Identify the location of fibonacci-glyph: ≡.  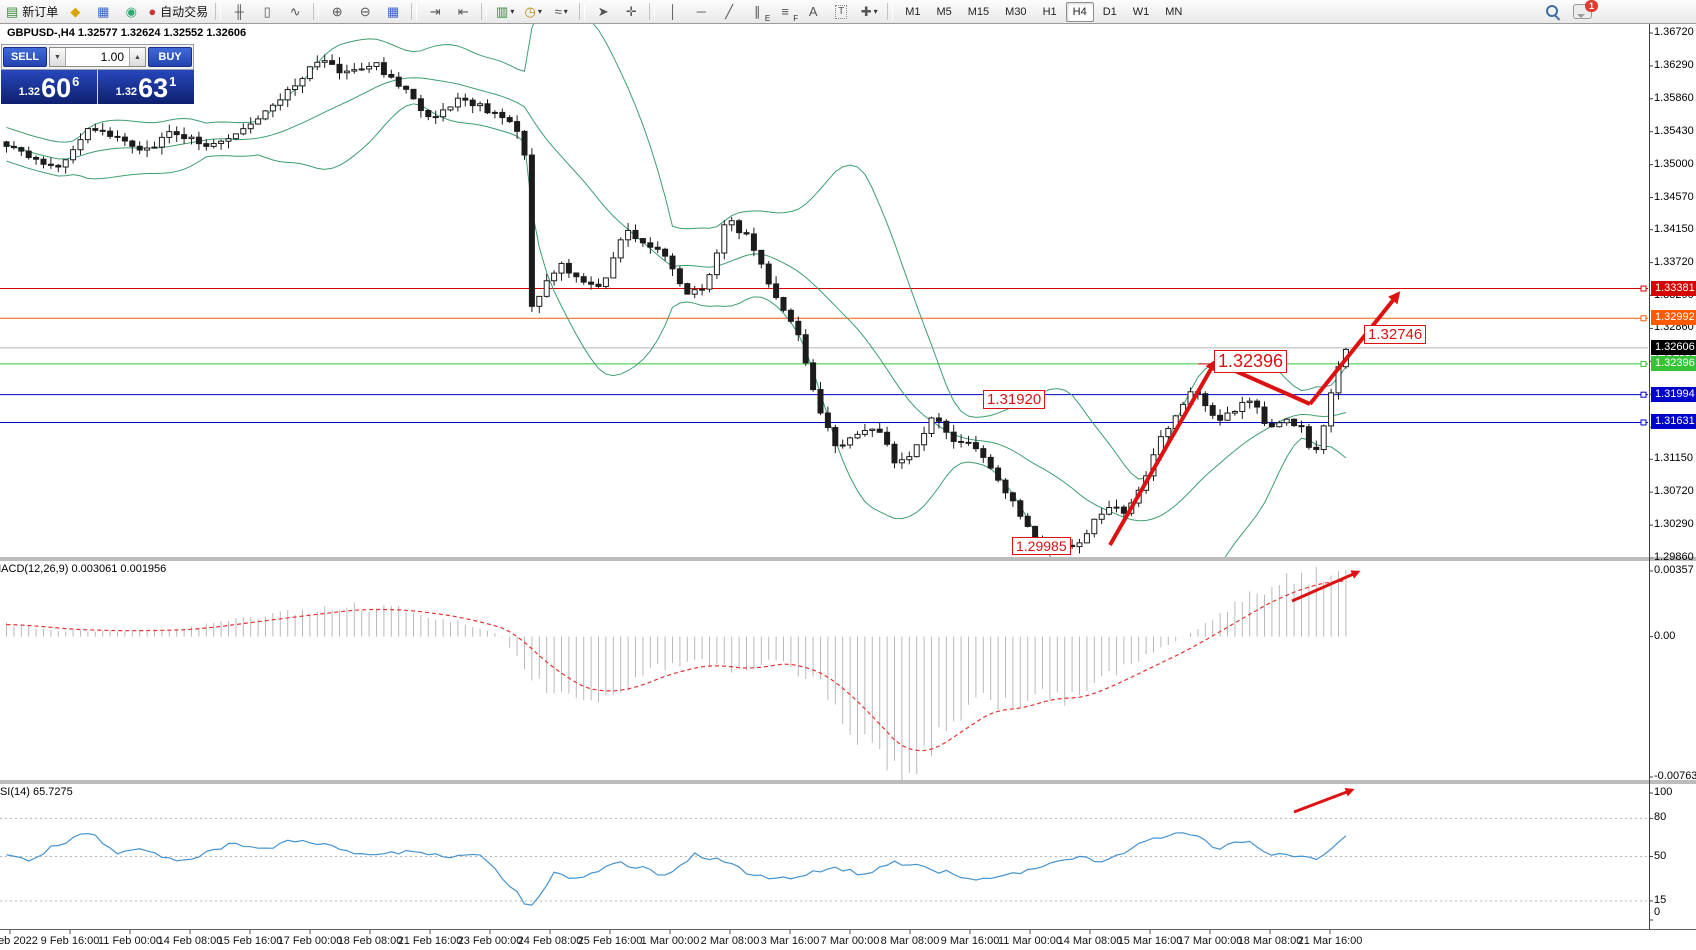
(785, 11).